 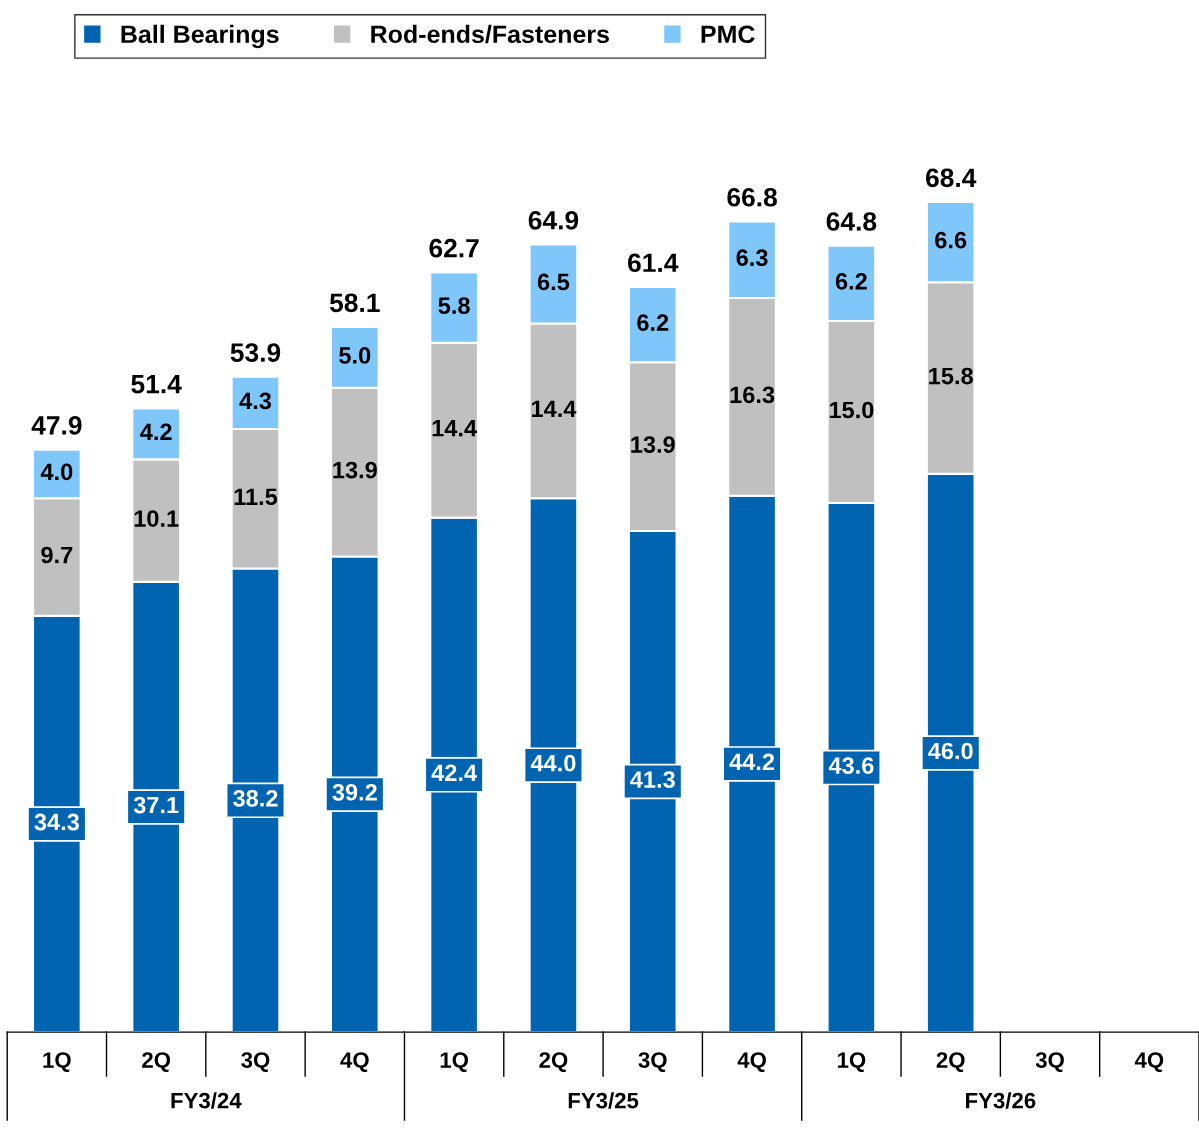 What do you see at coordinates (354, 792) in the screenshot?
I see `data-label: 39.2` at bounding box center [354, 792].